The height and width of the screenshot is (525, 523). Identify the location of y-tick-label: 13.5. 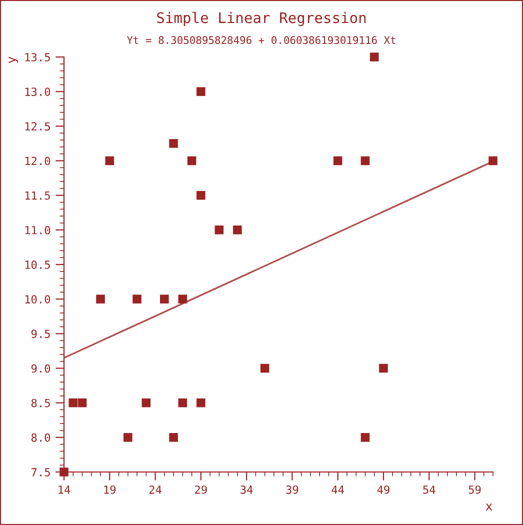
(37, 57).